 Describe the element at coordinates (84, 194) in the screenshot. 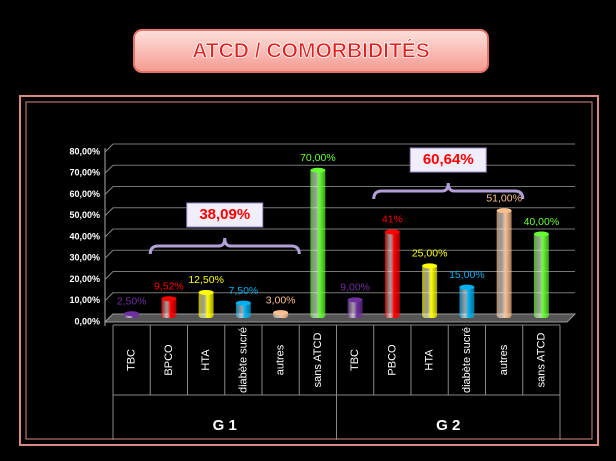

I see `y-tick-label: 60,00%` at that location.